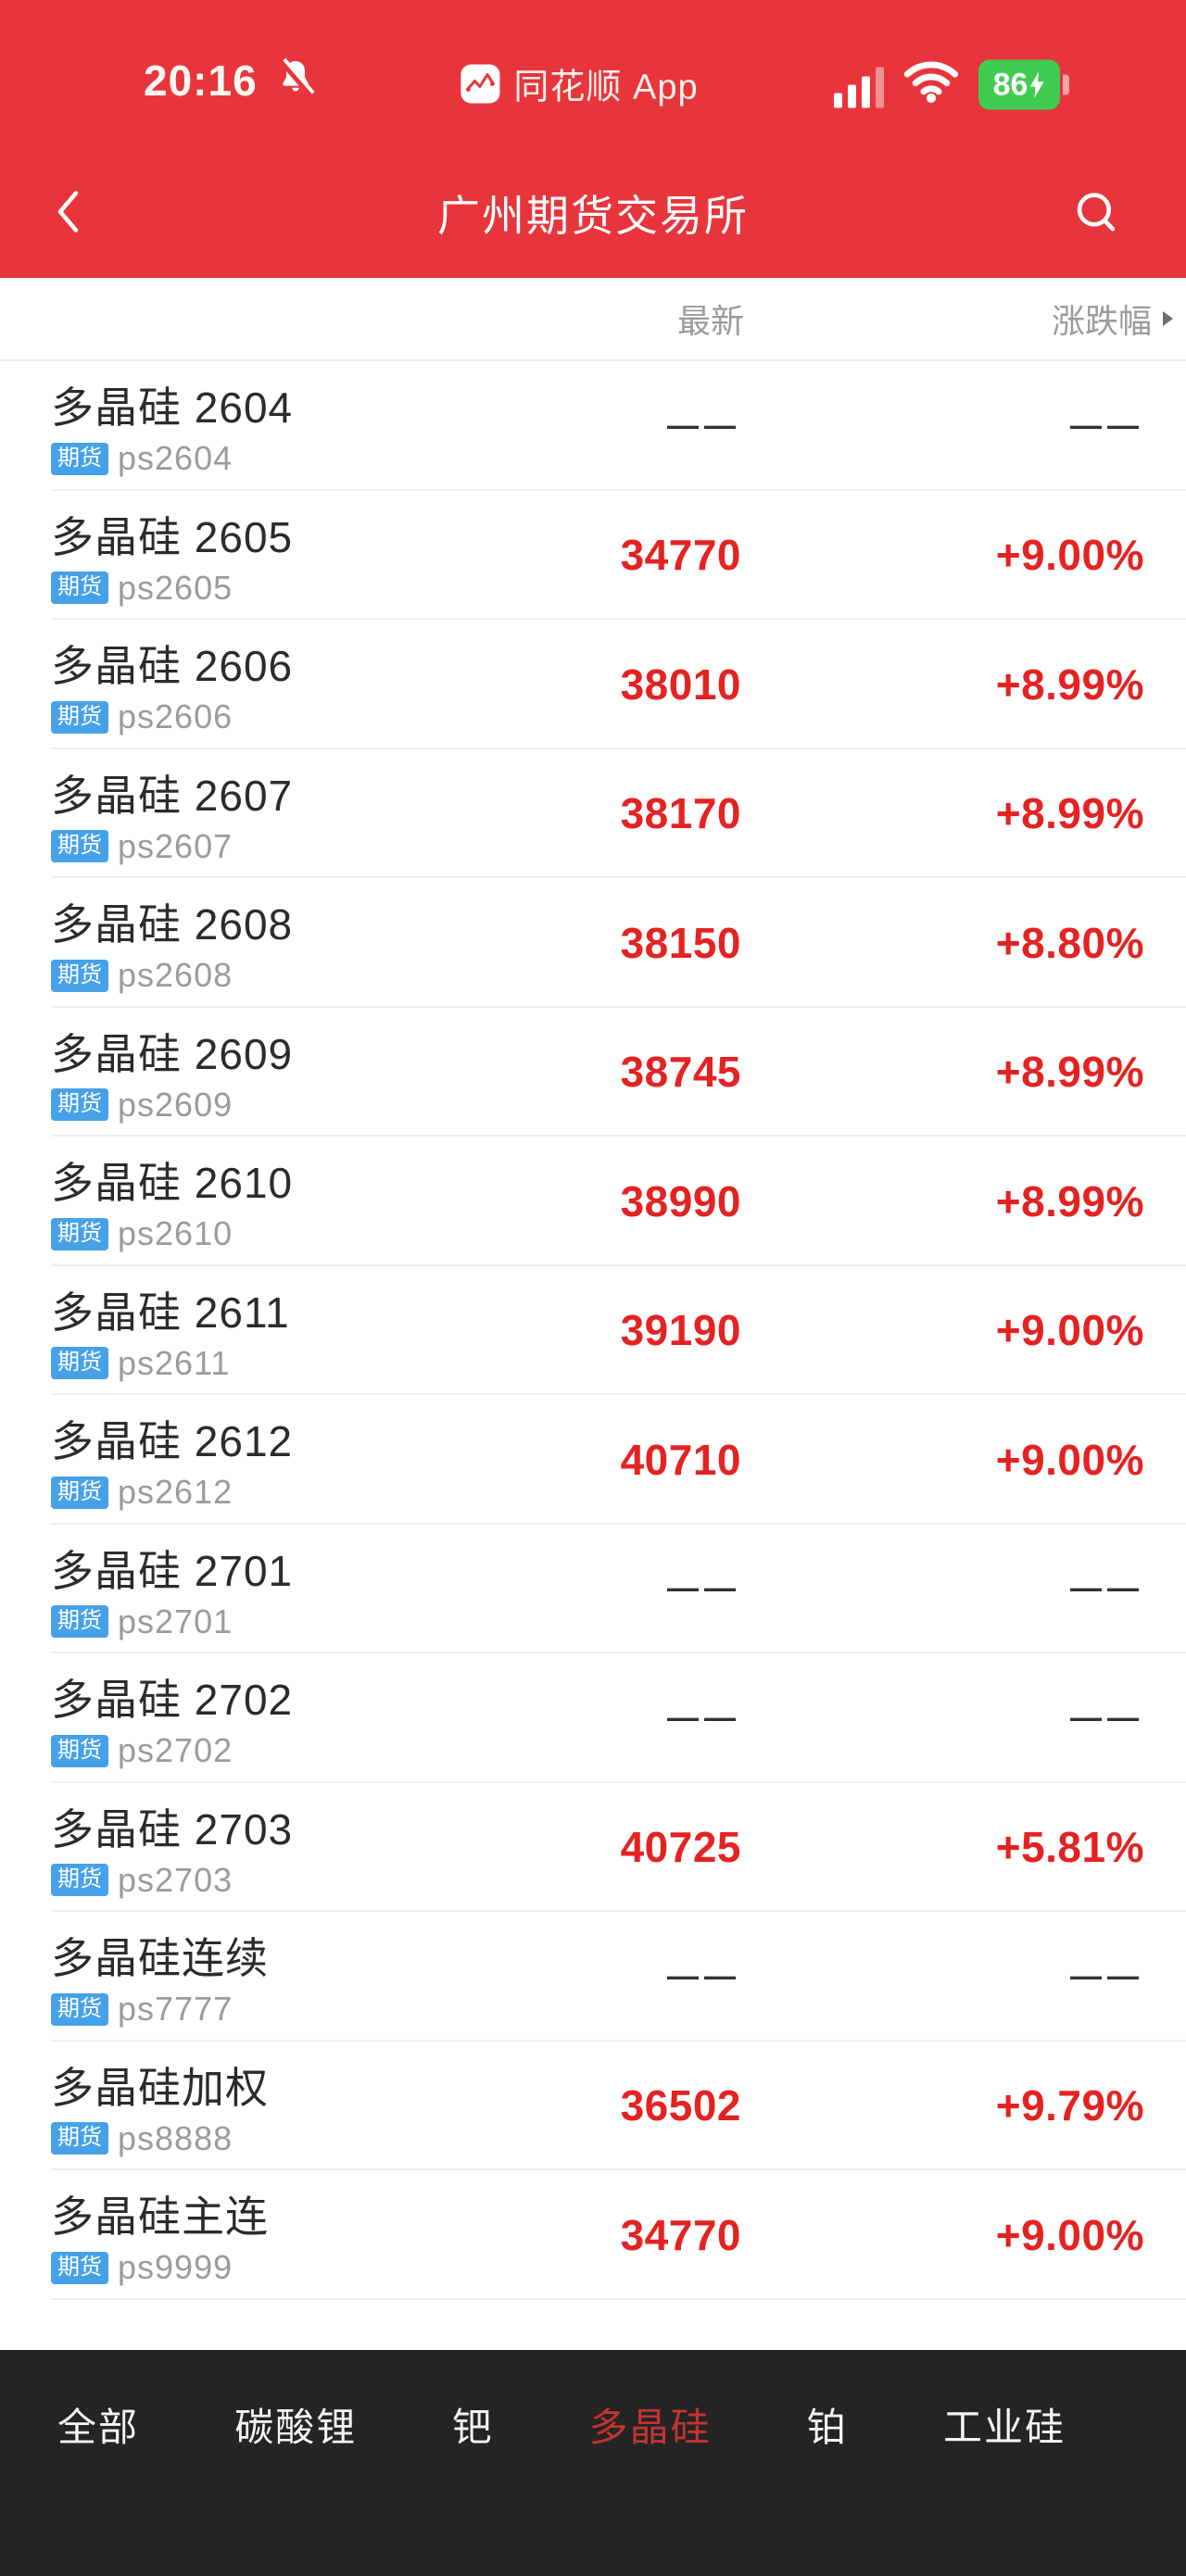 This screenshot has height=2576, width=1186. Describe the element at coordinates (172, 666) in the screenshot. I see `contract-name: 多晶硅 2606` at that location.